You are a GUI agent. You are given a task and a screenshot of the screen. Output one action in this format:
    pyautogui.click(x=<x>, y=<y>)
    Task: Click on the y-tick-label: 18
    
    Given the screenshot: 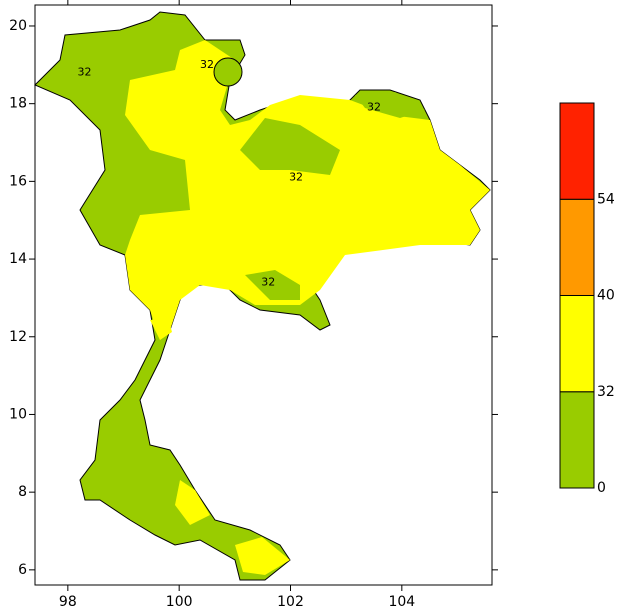 What is the action you would take?
    pyautogui.click(x=18, y=104)
    